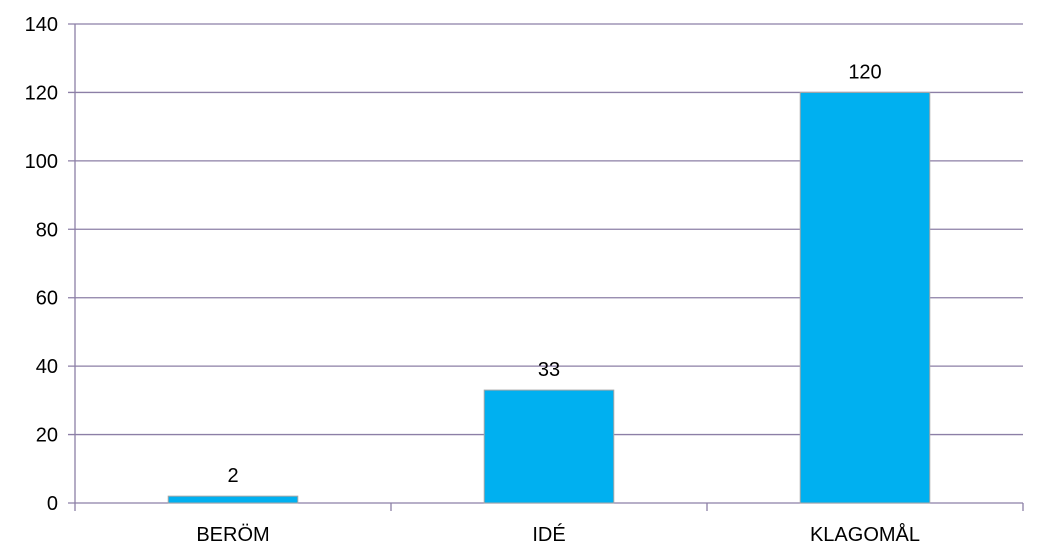 This screenshot has width=1046, height=549. What do you see at coordinates (47, 230) in the screenshot?
I see `y-tick-label: 80` at bounding box center [47, 230].